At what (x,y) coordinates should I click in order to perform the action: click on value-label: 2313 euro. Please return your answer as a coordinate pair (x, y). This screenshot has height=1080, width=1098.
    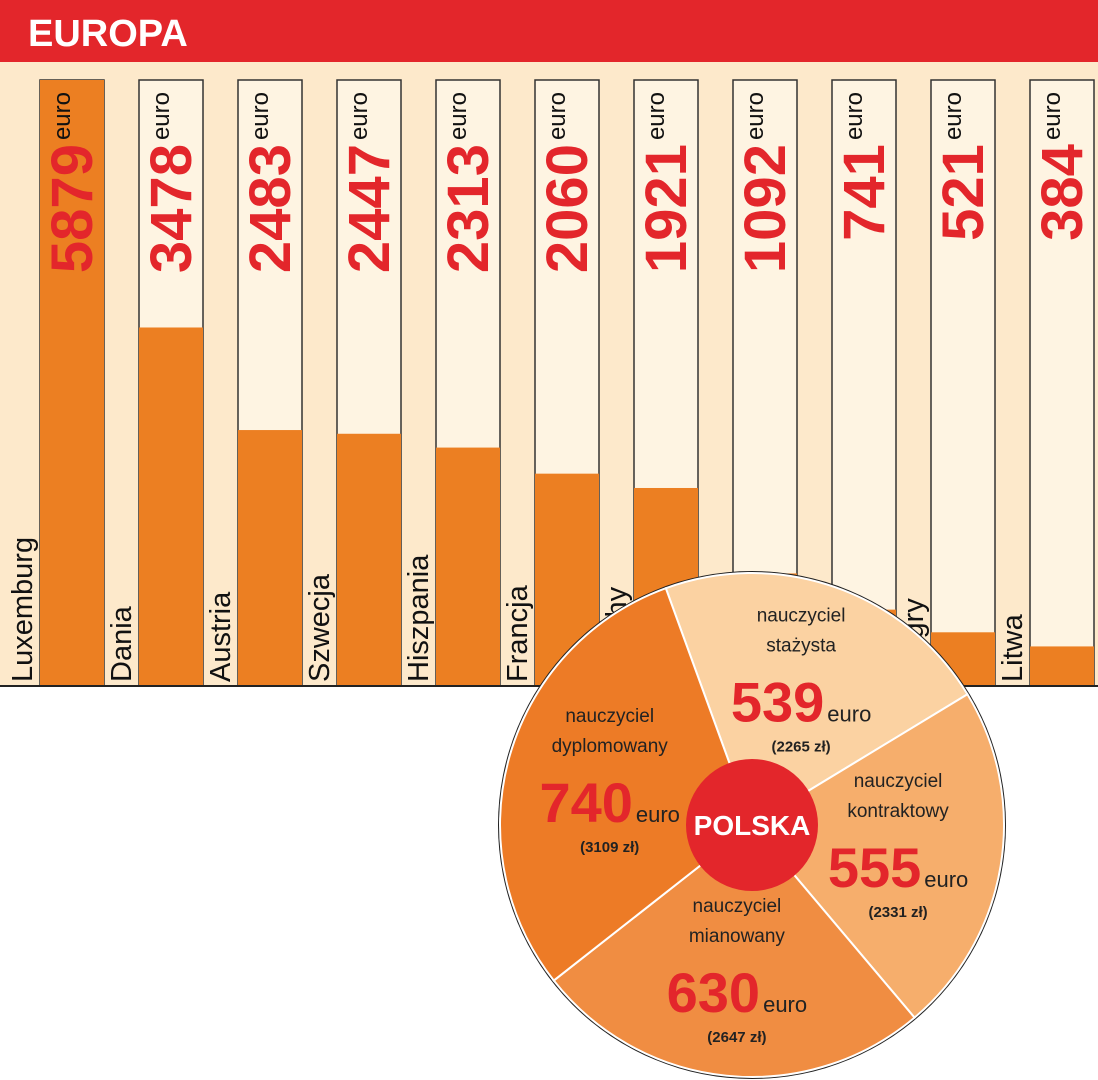
    Looking at the image, I should click on (468, 182).